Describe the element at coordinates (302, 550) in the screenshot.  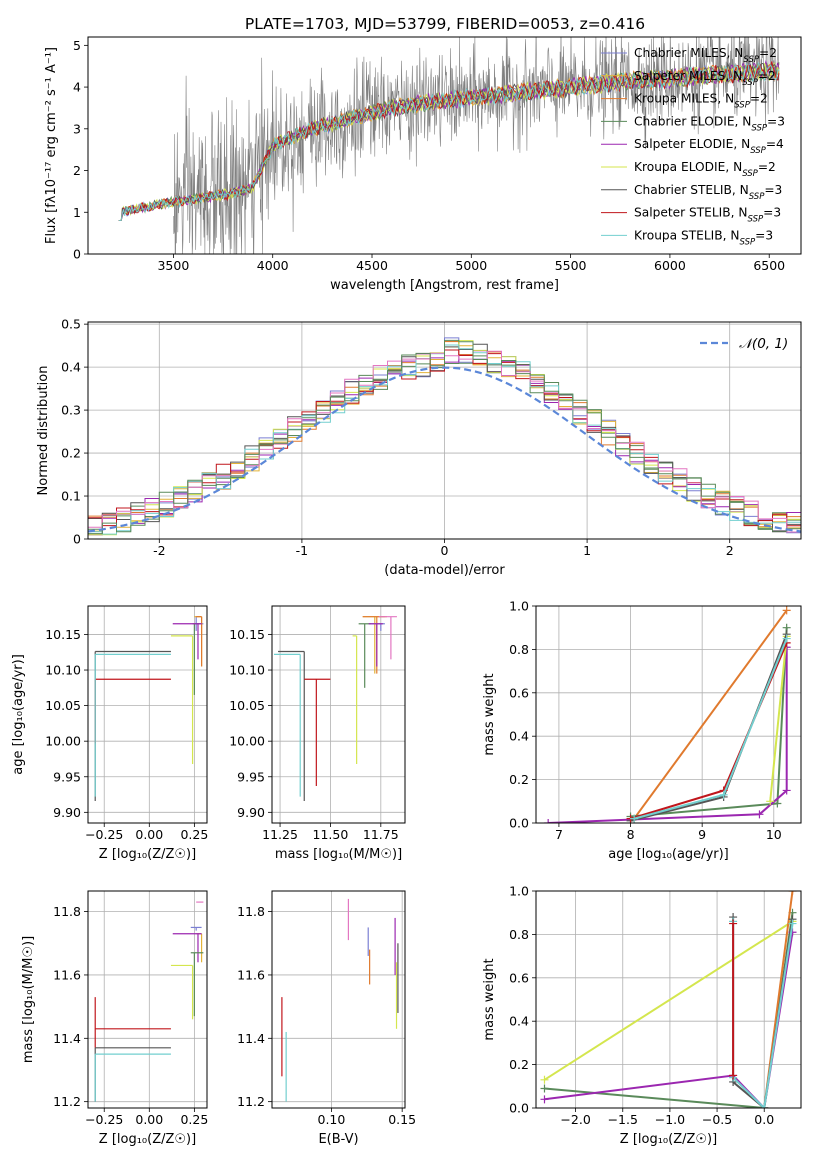
I see `x-tick-label: -1` at that location.